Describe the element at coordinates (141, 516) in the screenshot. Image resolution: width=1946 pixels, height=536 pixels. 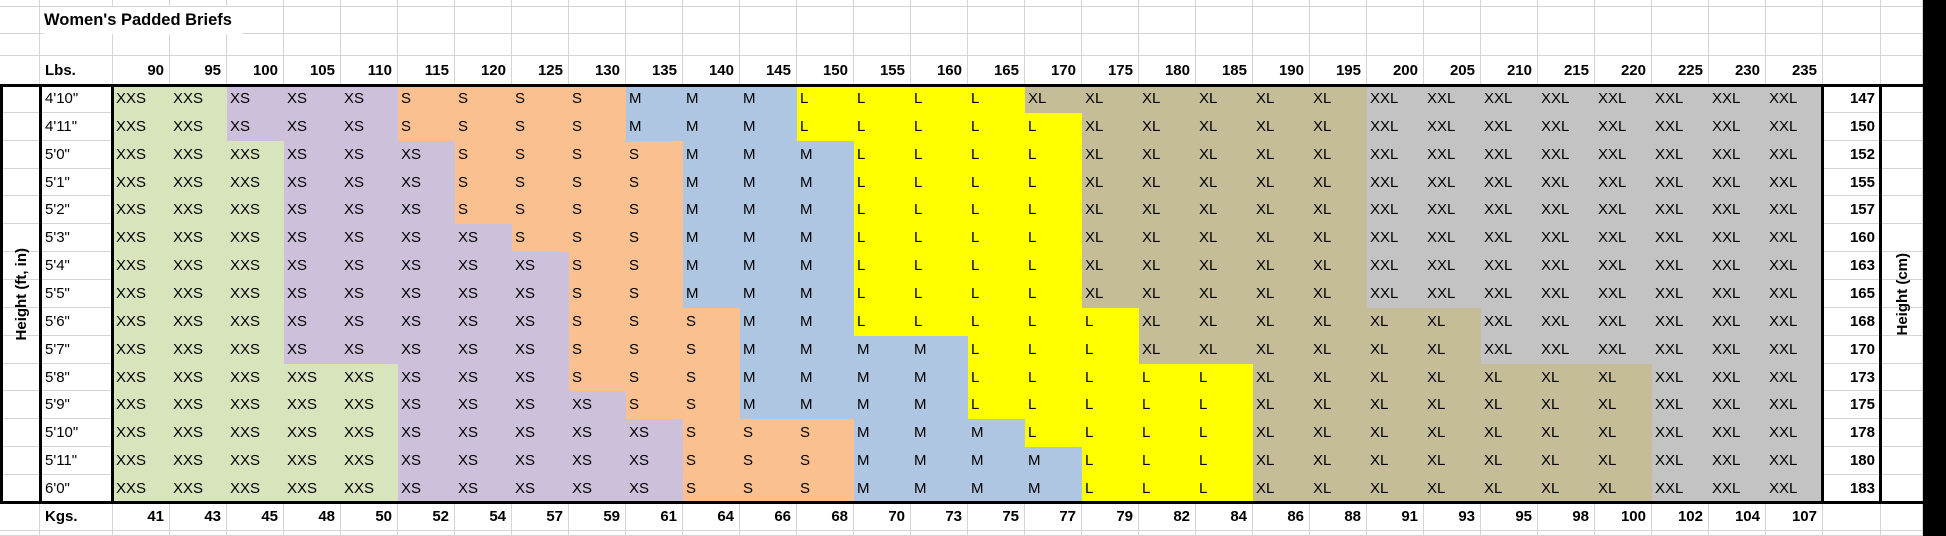
I see `weight-kgs-cell: 41` at that location.